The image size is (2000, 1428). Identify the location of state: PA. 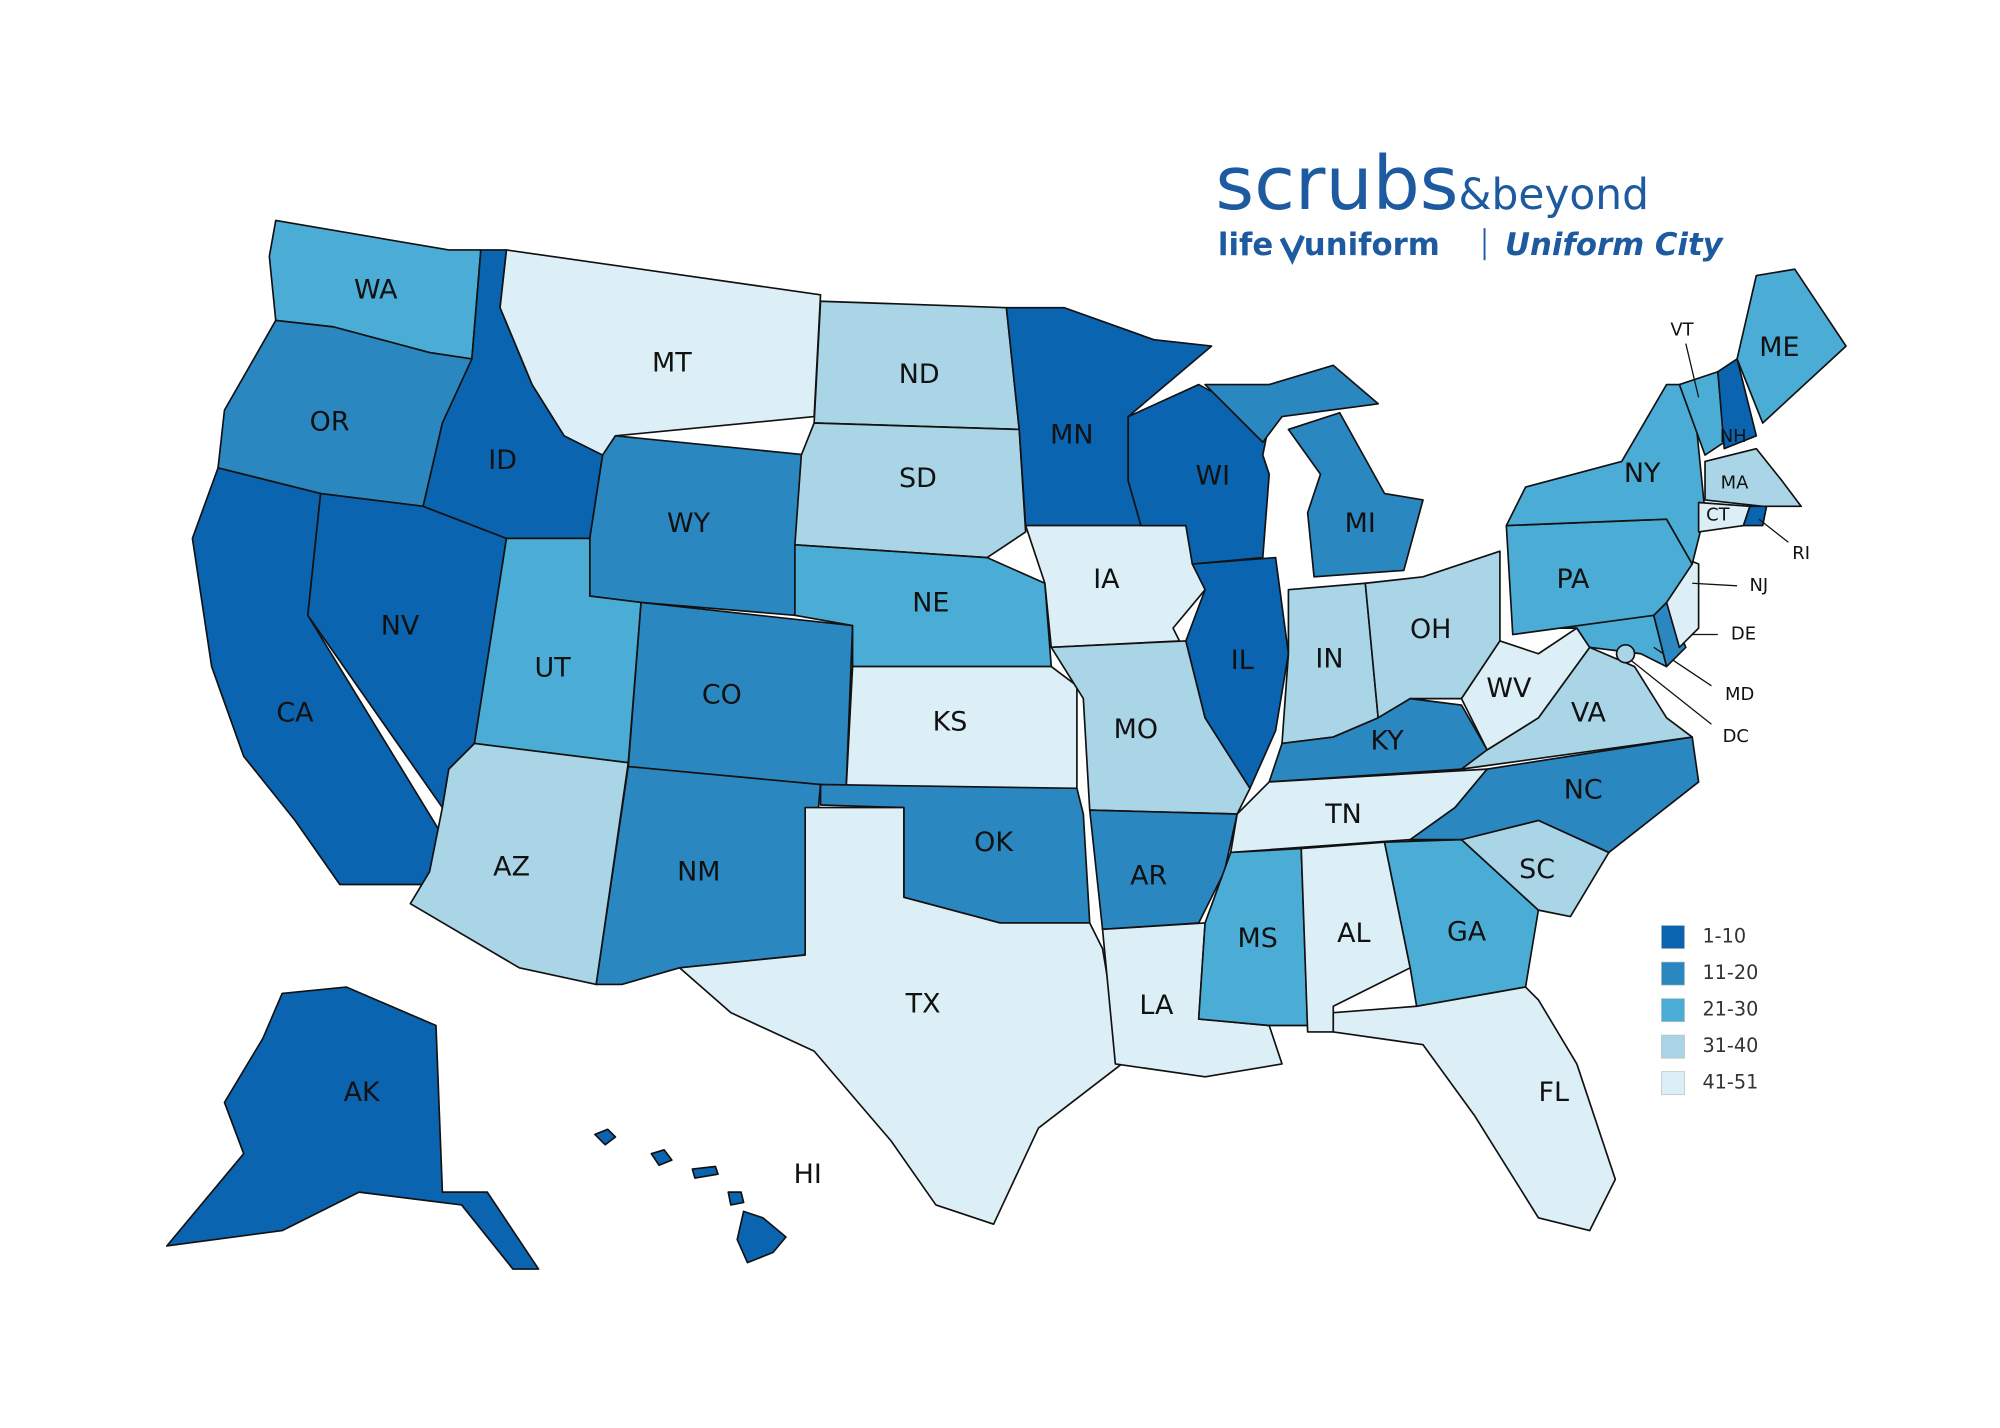
(1599, 577).